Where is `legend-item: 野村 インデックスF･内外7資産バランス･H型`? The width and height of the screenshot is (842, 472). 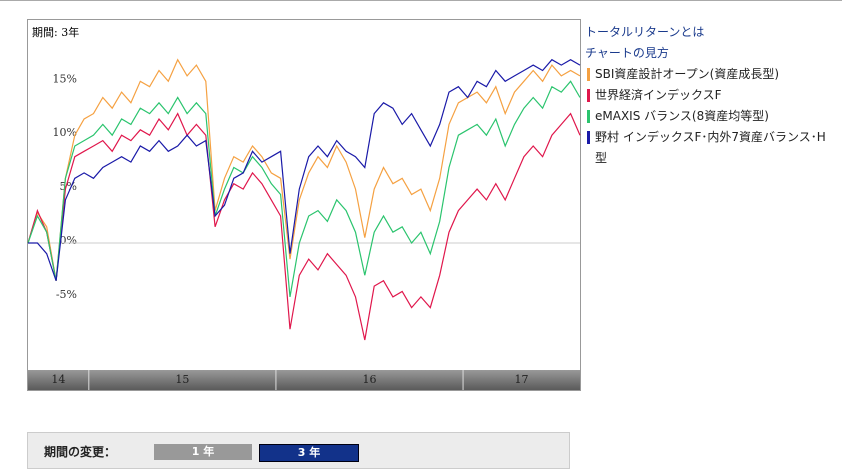
legend-item: 野村 インデックスF･内外7資産バランス･H型 is located at coordinates (710, 148).